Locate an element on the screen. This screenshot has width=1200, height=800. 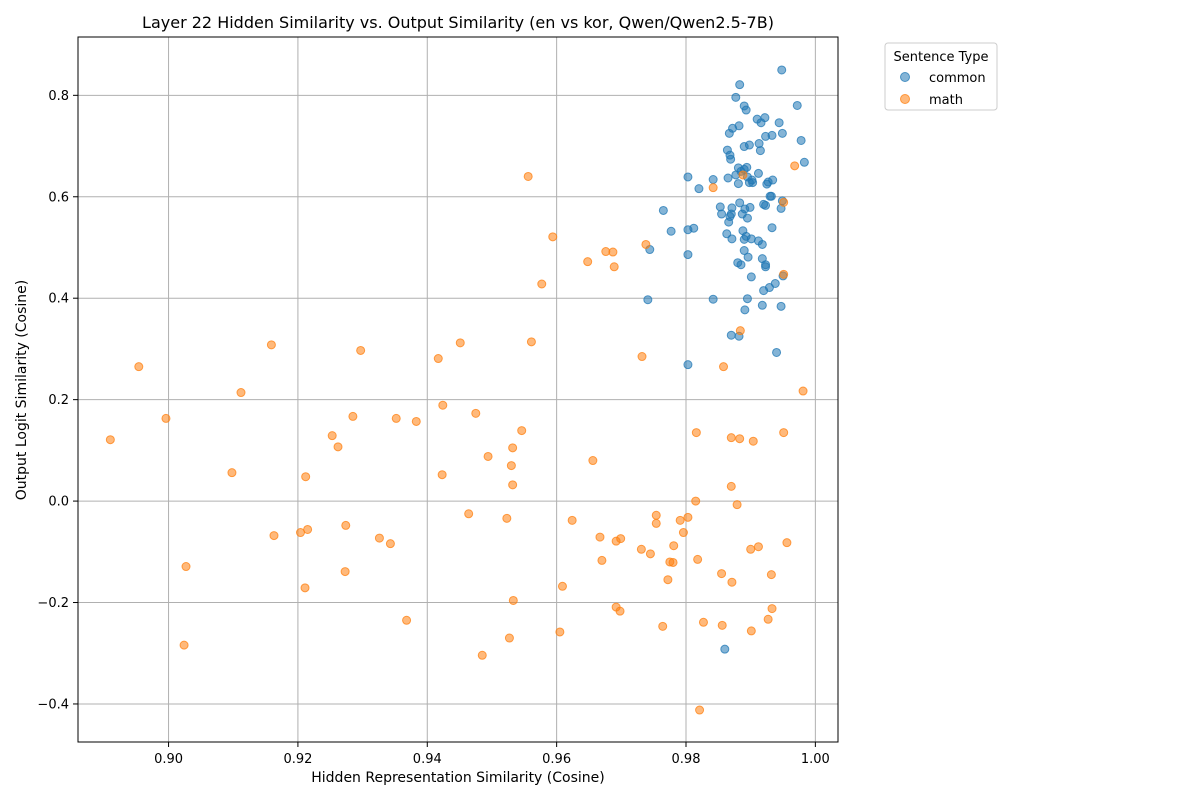
x-tick-label: 0.96 is located at coordinates (556, 759).